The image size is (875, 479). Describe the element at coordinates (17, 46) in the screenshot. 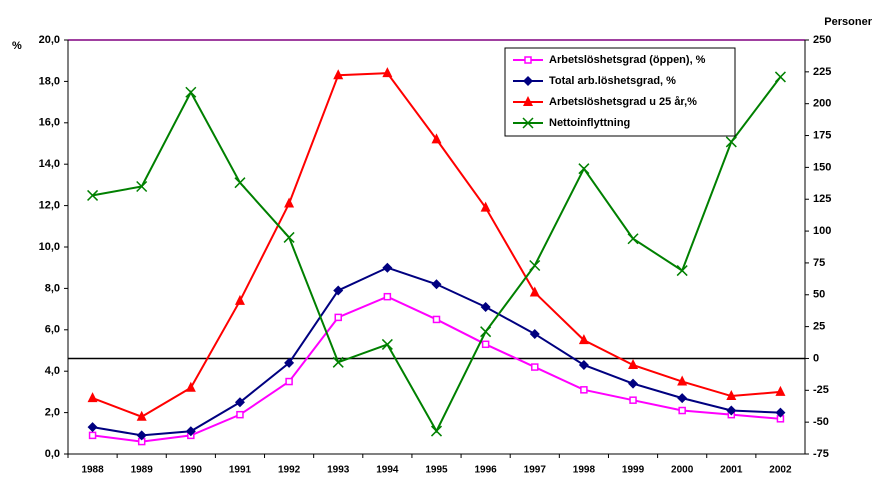

I see `y-axis-label: %` at that location.